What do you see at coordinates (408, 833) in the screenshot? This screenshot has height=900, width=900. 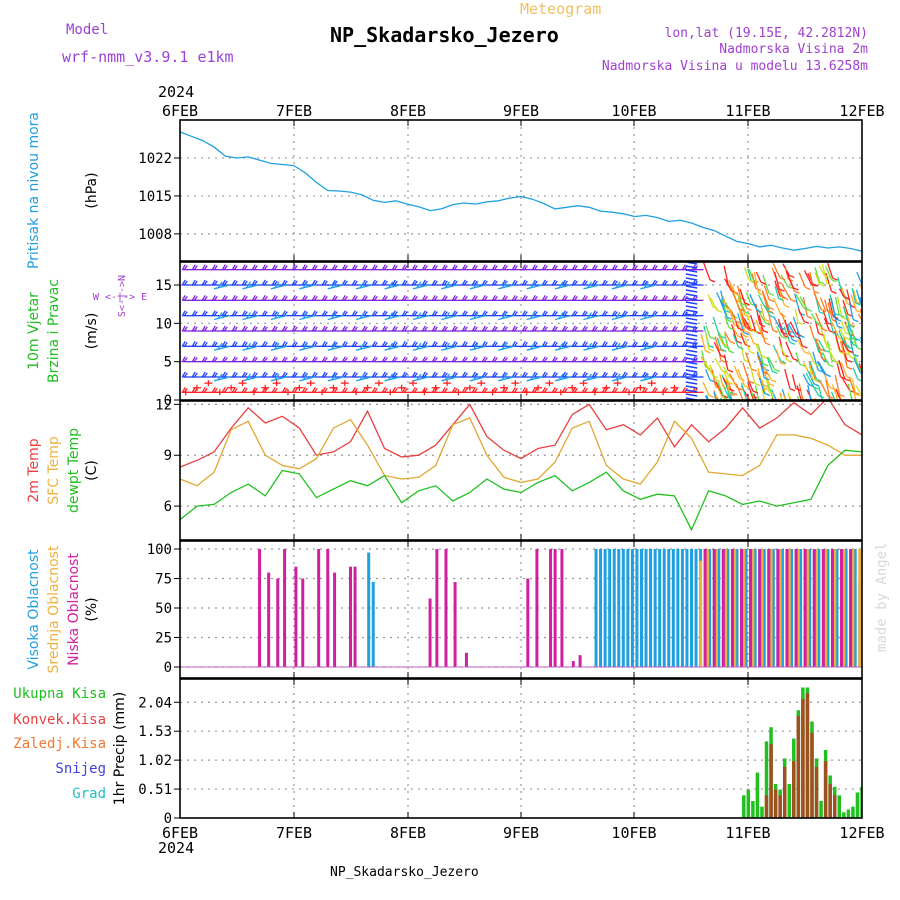 I see `bottom-tick-label: 8FEB` at bounding box center [408, 833].